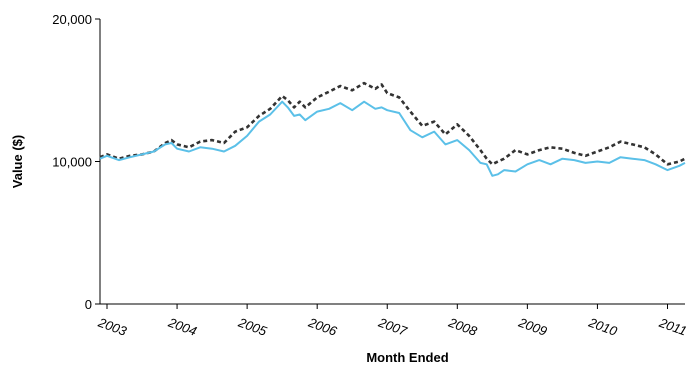 The width and height of the screenshot is (695, 369). I want to click on x-tick-label: 2007, so click(393, 326).